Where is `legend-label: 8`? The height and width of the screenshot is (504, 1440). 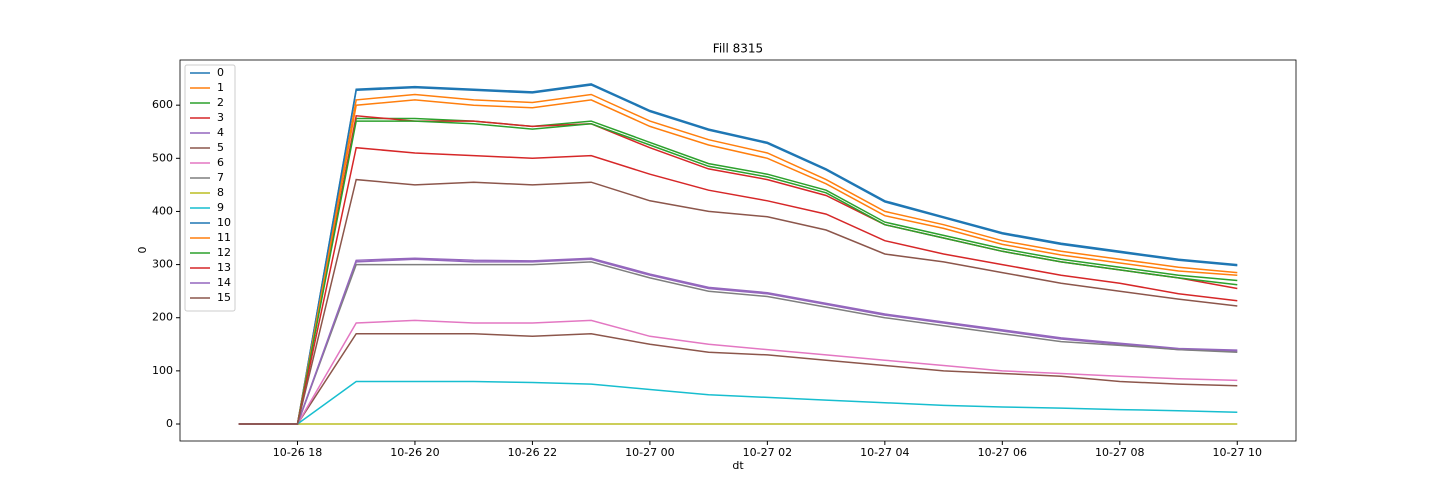
legend-label: 8 is located at coordinates (220, 192).